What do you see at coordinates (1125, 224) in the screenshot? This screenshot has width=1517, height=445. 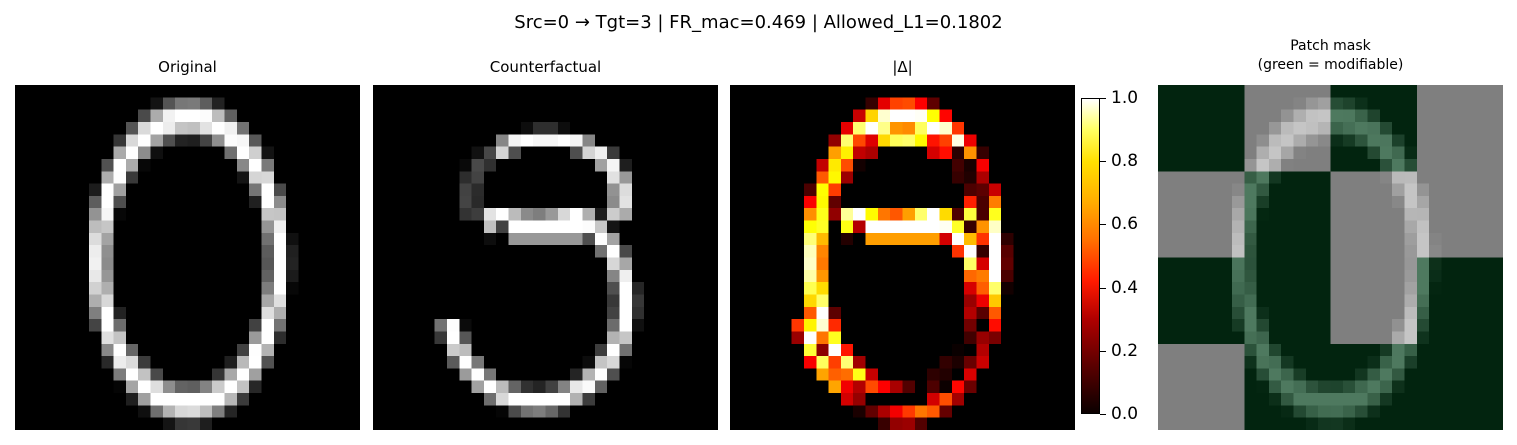 I see `colorbar-tick-label: 0.6` at bounding box center [1125, 224].